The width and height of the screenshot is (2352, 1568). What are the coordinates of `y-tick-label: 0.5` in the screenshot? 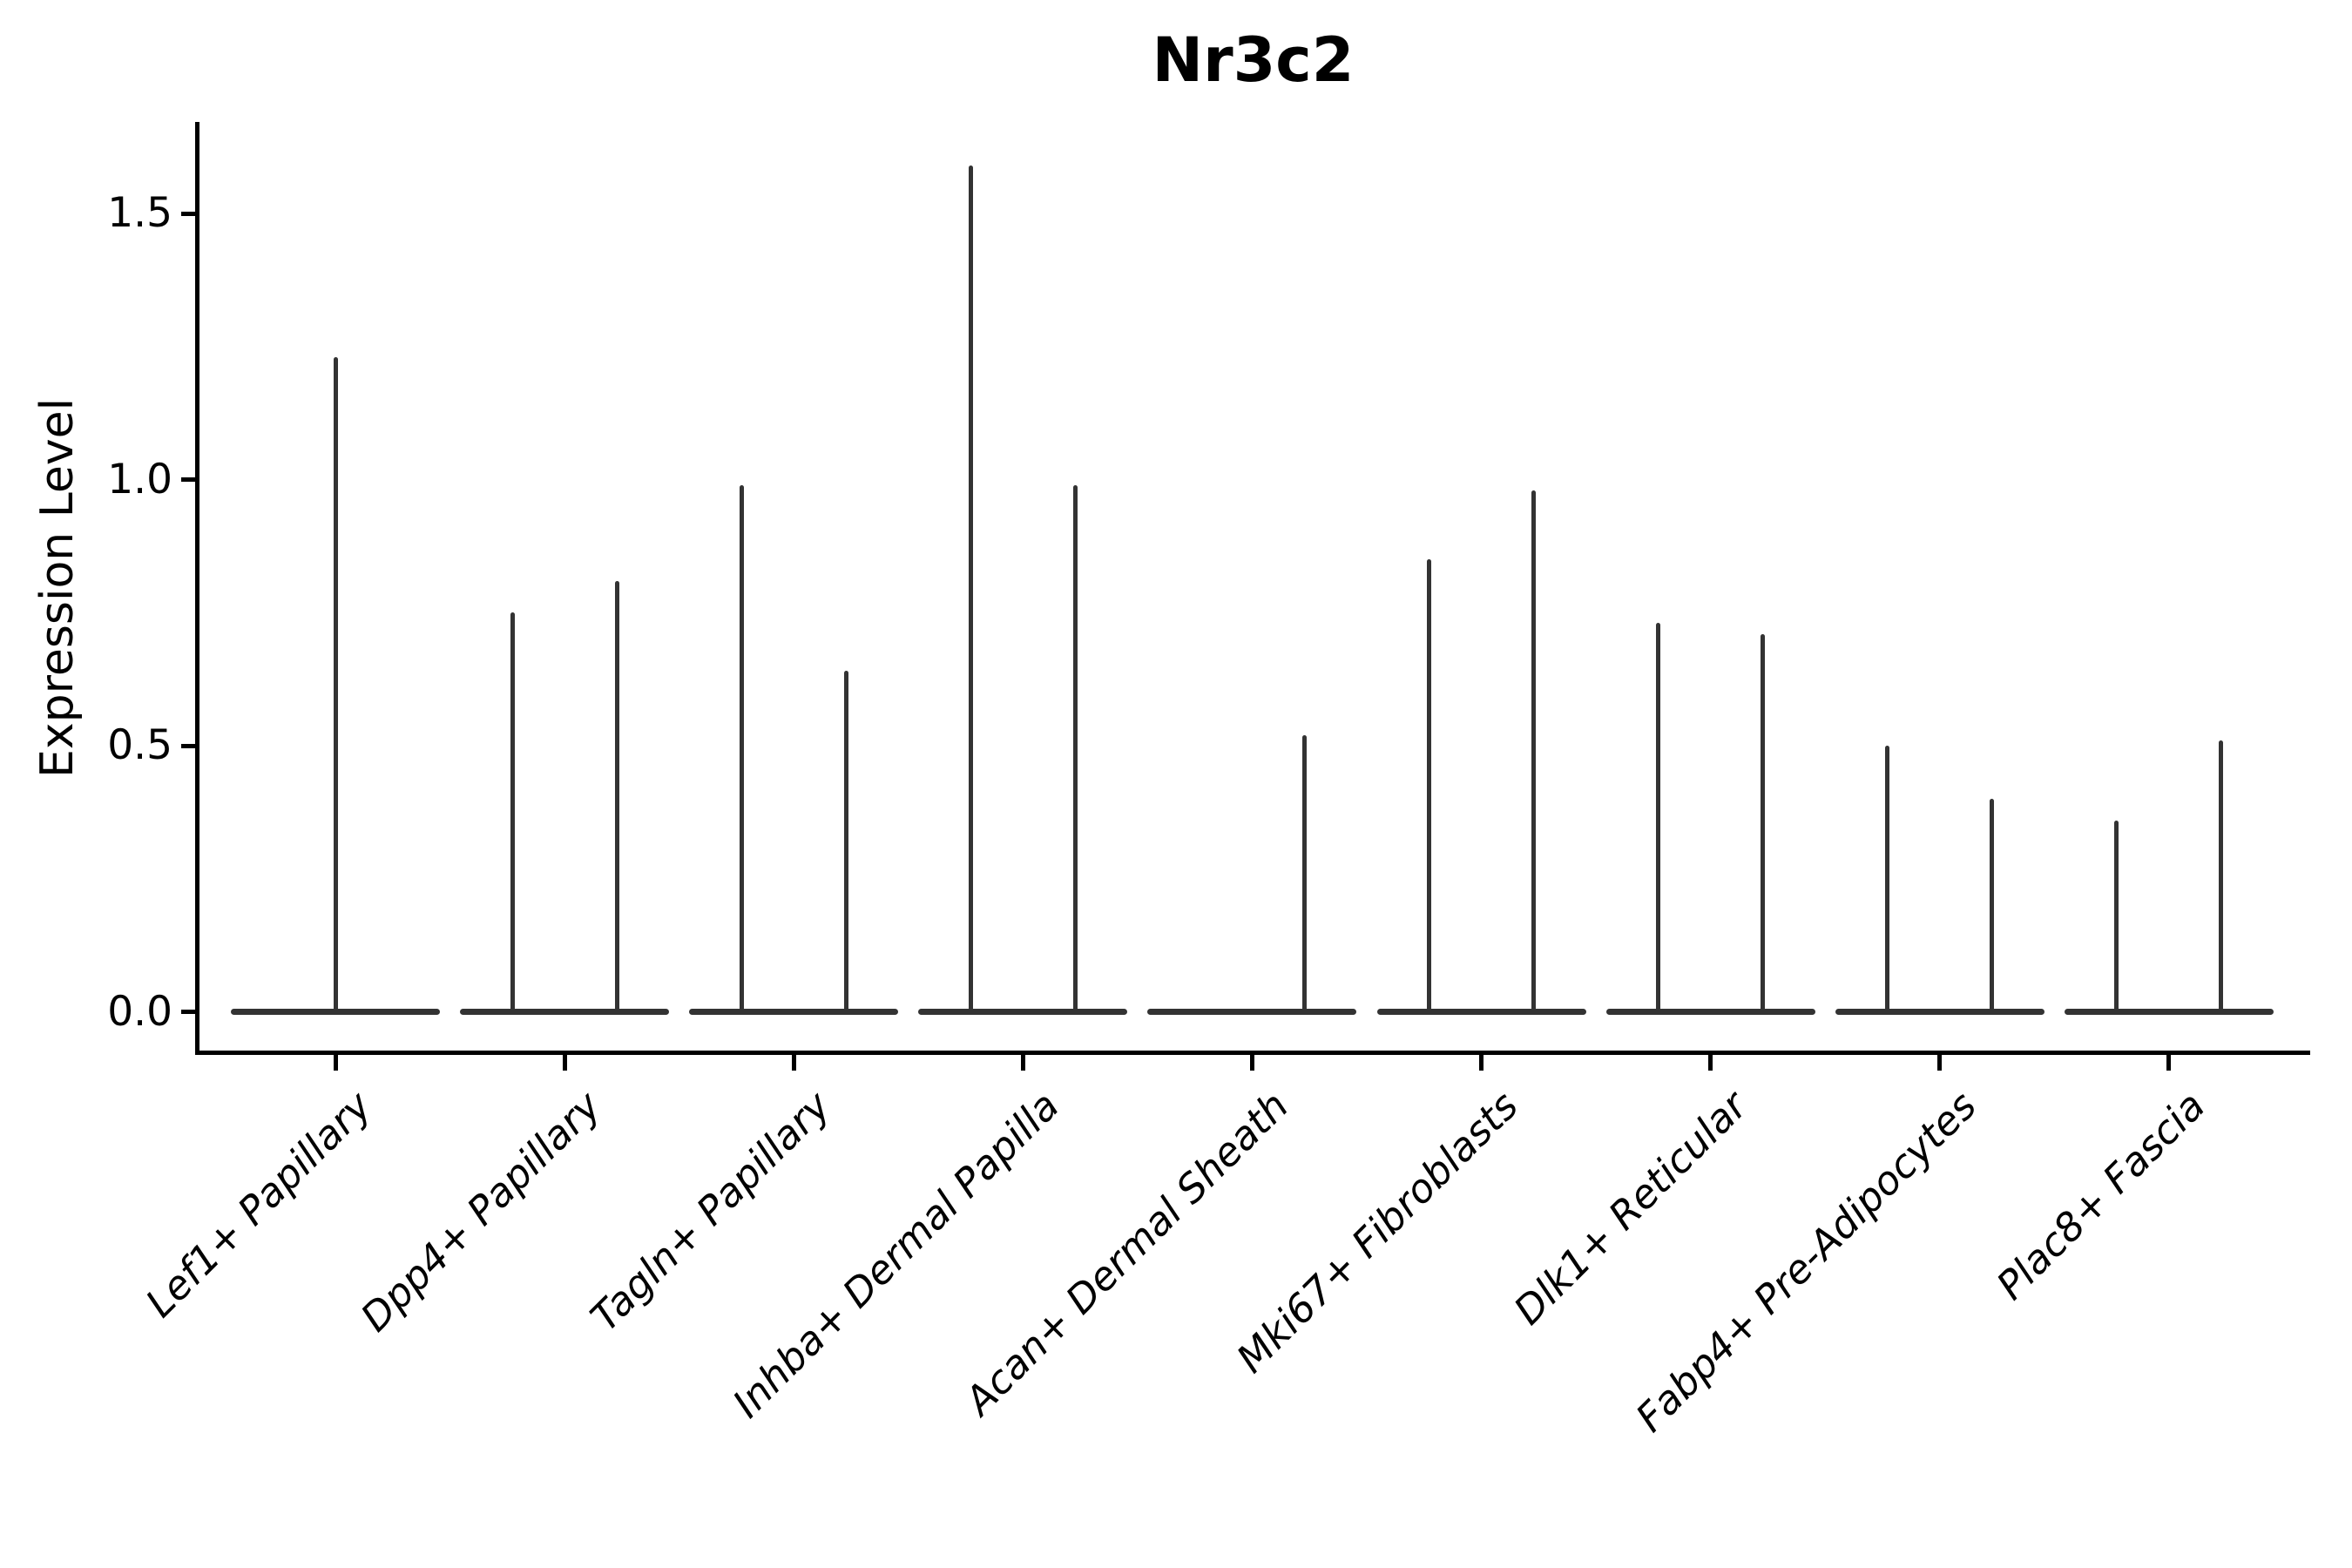 It's located at (139, 745).